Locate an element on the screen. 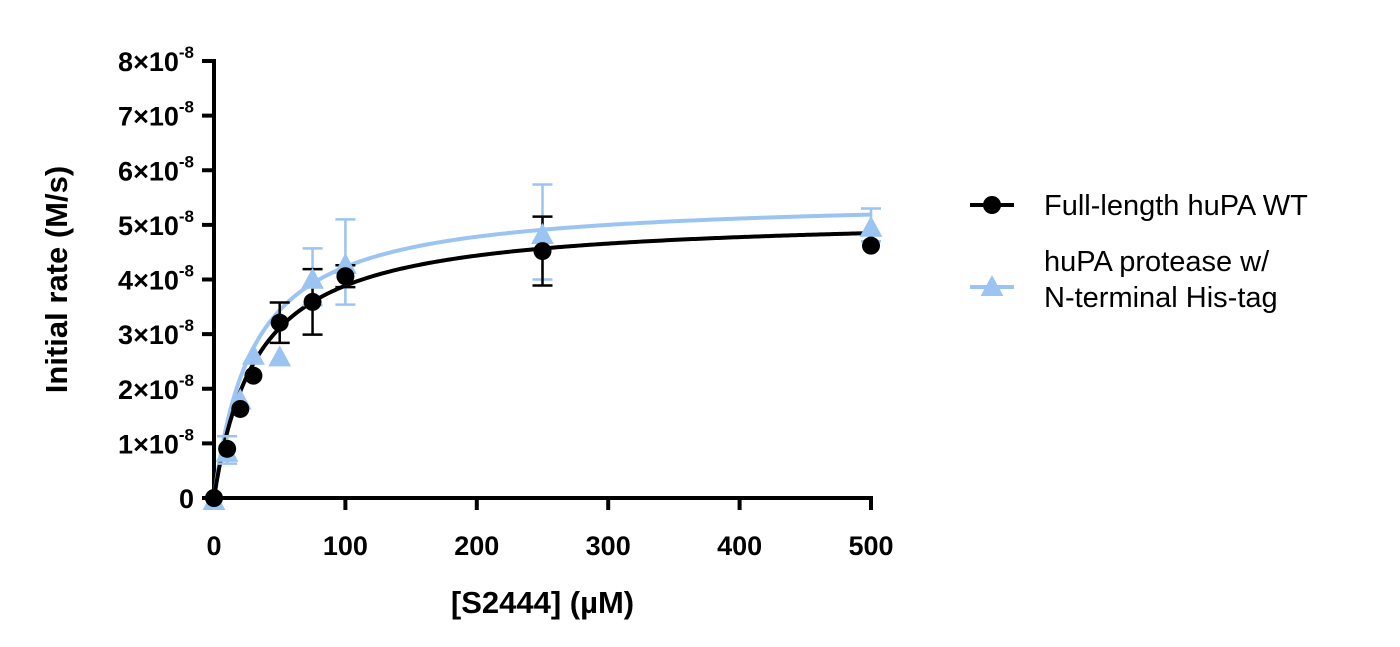  y-tick-label: 5×10⁻⁸ is located at coordinates (156, 224).